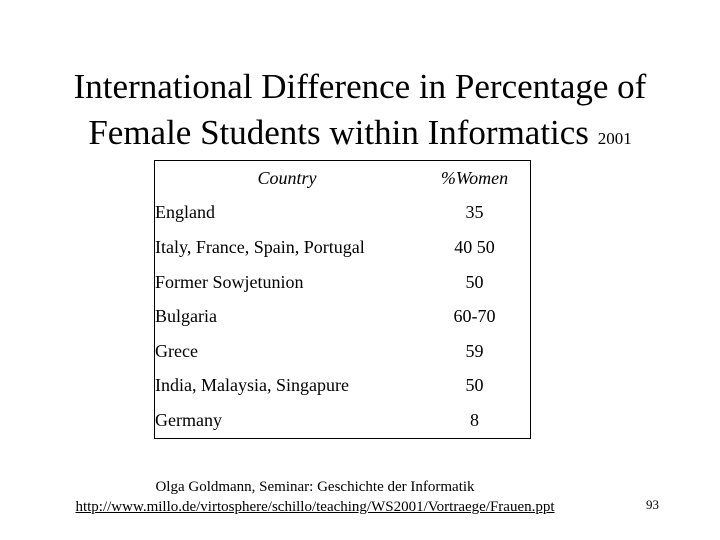  I want to click on table-row: Bulgaria 60-70, so click(343, 316).